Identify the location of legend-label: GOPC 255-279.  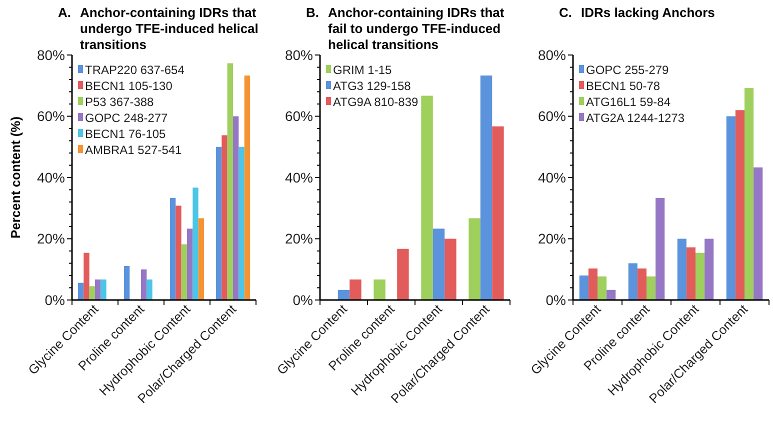
(628, 70).